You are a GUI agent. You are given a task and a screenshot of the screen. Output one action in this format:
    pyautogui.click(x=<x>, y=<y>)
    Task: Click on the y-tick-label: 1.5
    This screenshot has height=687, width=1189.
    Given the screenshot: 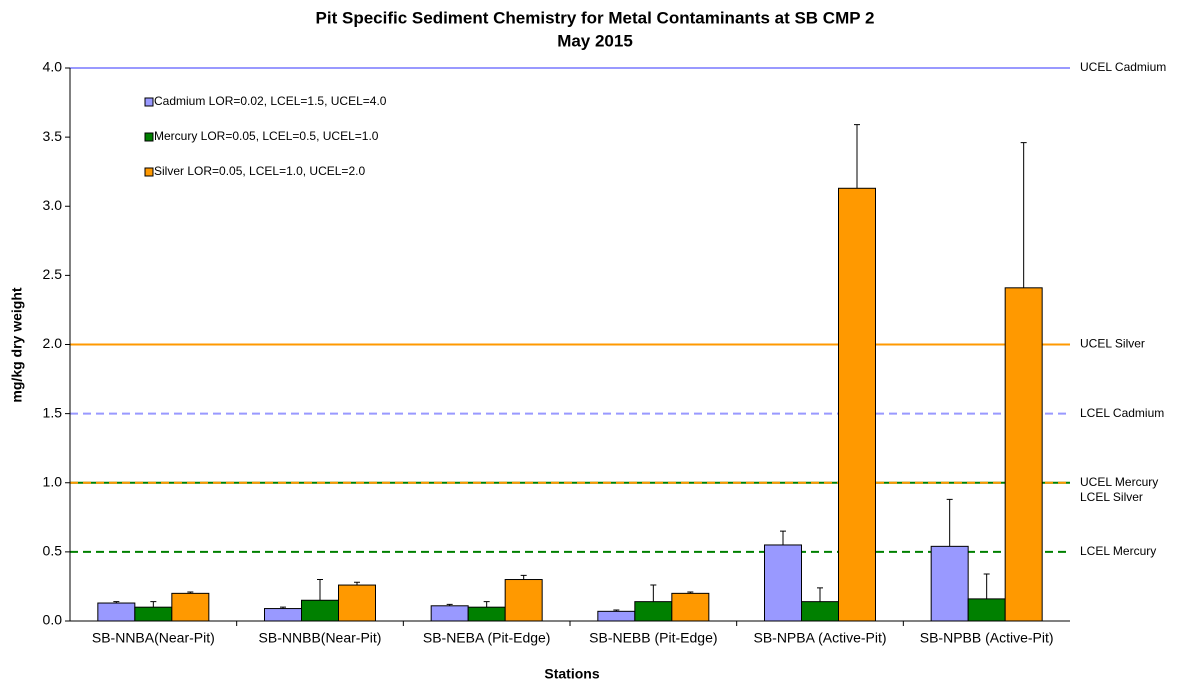 What is the action you would take?
    pyautogui.click(x=53, y=412)
    